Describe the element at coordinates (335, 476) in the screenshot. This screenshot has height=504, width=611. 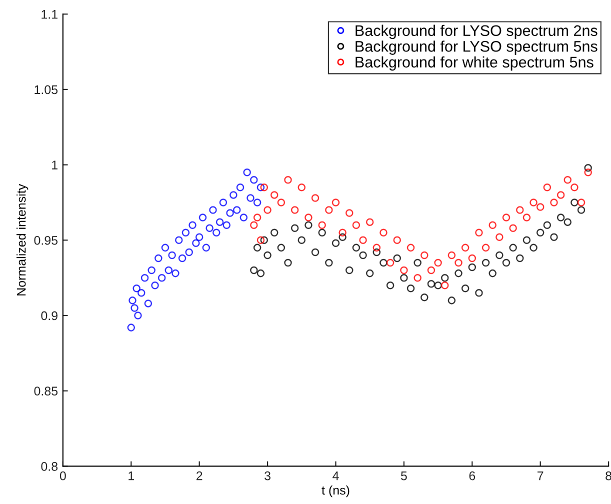
I see `x-tick-label: 4` at that location.